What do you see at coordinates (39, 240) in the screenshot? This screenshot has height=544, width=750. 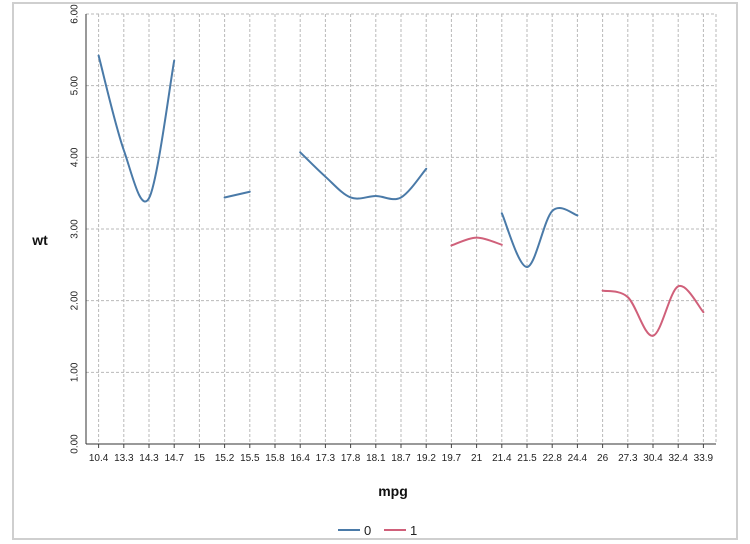 I see `y-axis-title: wt` at bounding box center [39, 240].